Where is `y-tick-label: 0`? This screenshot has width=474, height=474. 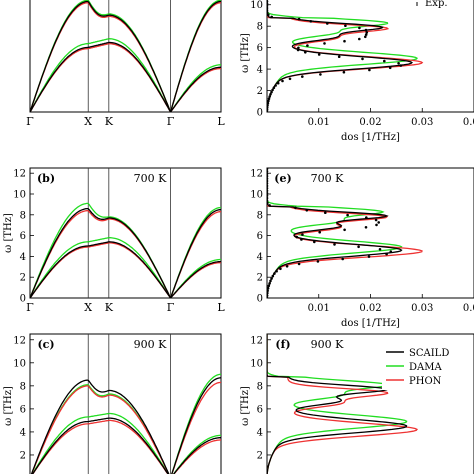 y-tick-label: 0 is located at coordinates (23, 299).